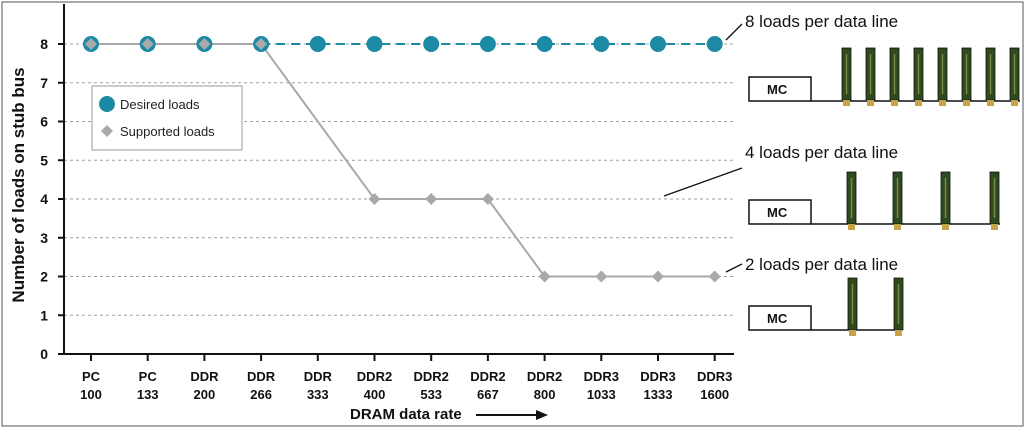 Image resolution: width=1026 pixels, height=429 pixels. I want to click on x-axis-label: DRAM data rate, so click(406, 414).